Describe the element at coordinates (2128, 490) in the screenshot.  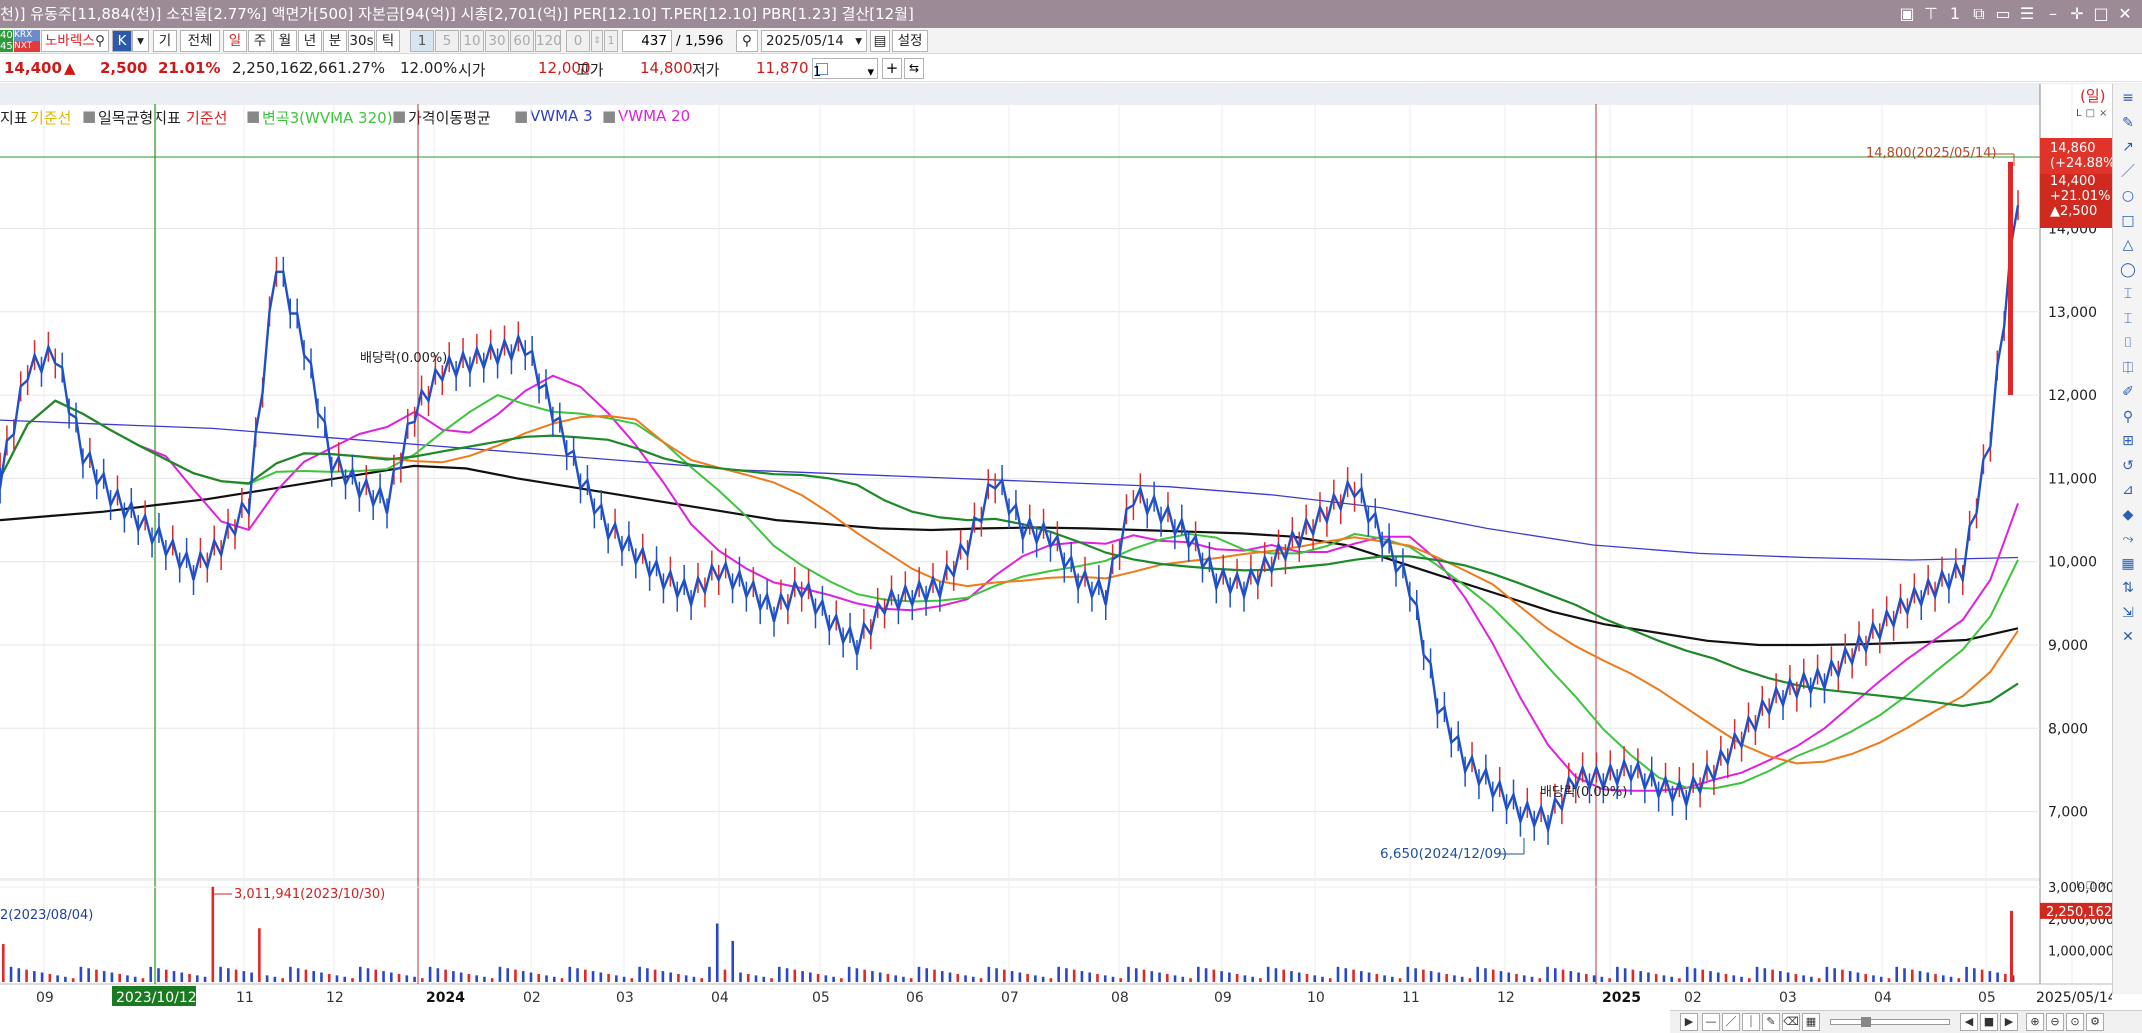
I see `drawing-tool-icon: ⊿` at that location.